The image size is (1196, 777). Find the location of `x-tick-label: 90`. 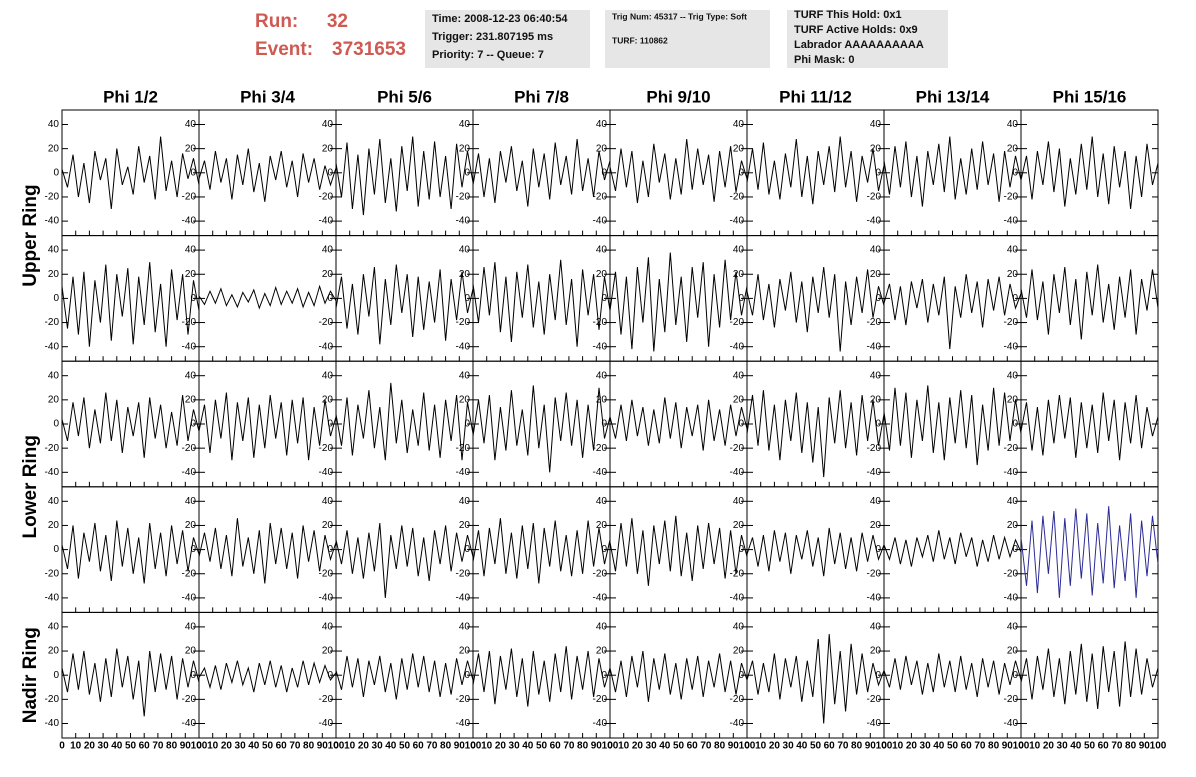

x-tick-label: 90 is located at coordinates (1008, 746).